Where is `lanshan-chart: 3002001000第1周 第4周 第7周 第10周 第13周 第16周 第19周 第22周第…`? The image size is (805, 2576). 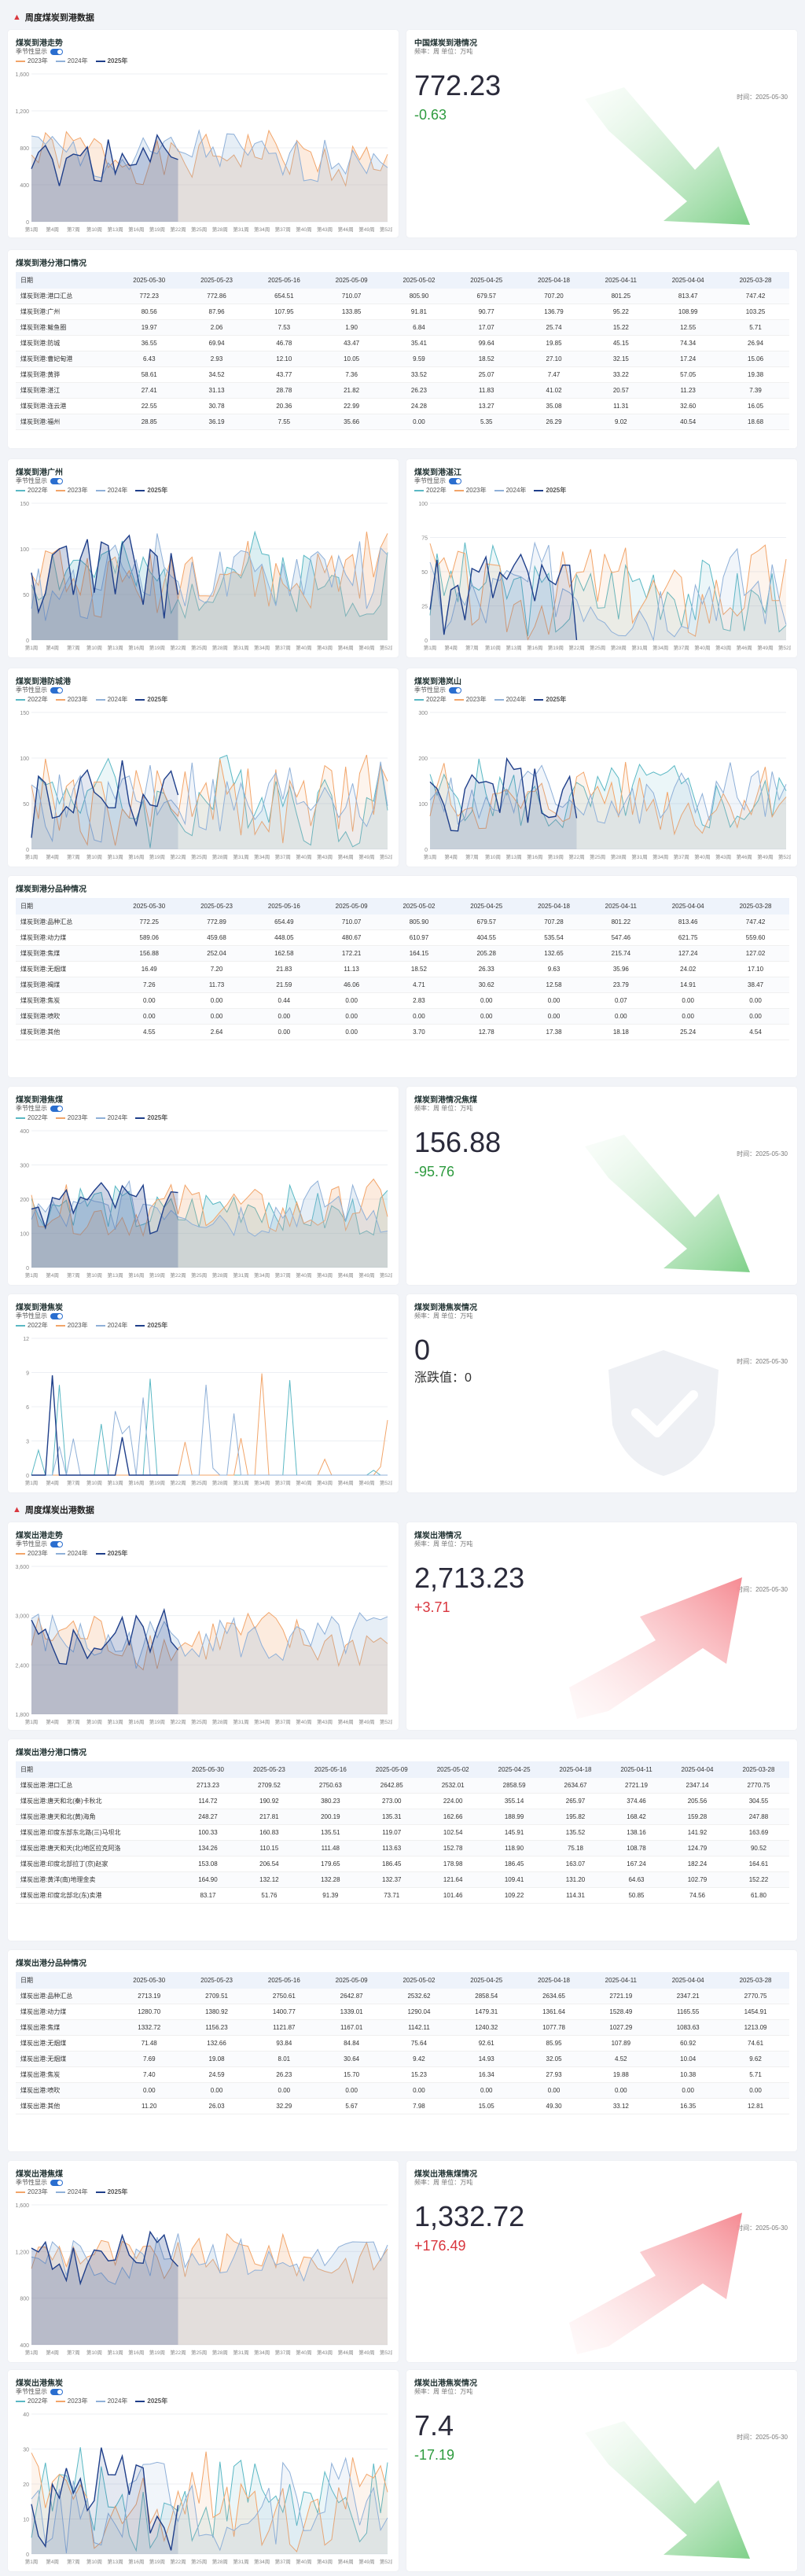 lanshan-chart: 3002001000第1周 第4周 第7周 第10周 第13周 第16周 第19周 第22周第… is located at coordinates (602, 785).